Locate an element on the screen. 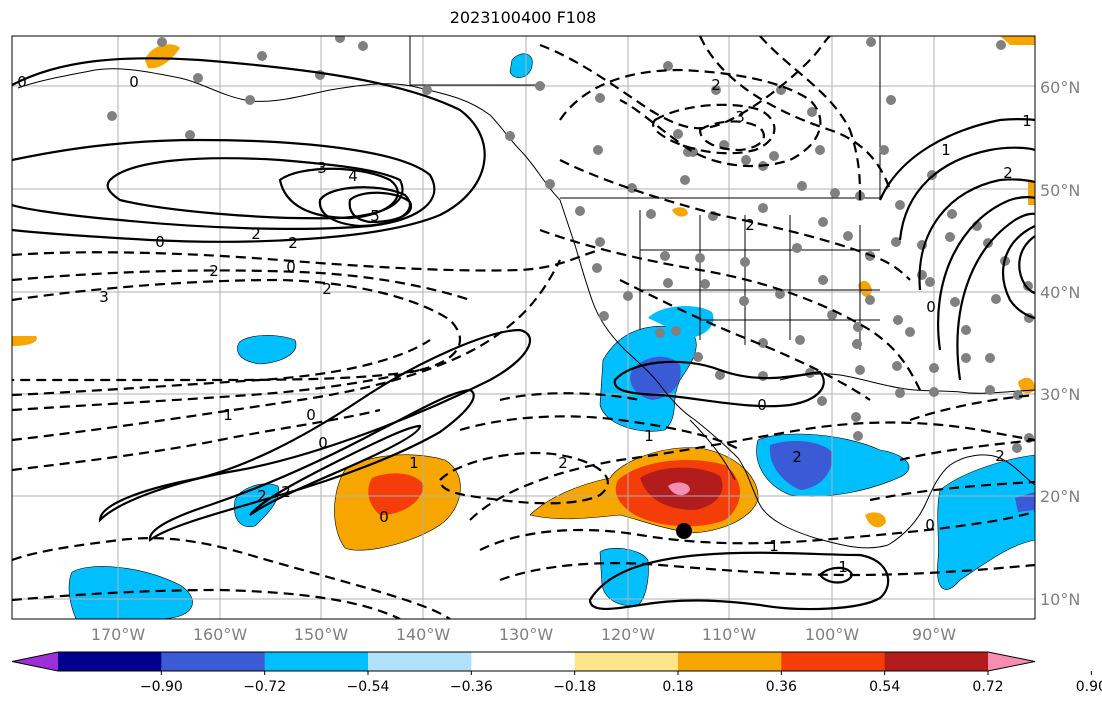 This screenshot has width=1102, height=710. colorbar-tick-label: −0.90 is located at coordinates (161, 687).